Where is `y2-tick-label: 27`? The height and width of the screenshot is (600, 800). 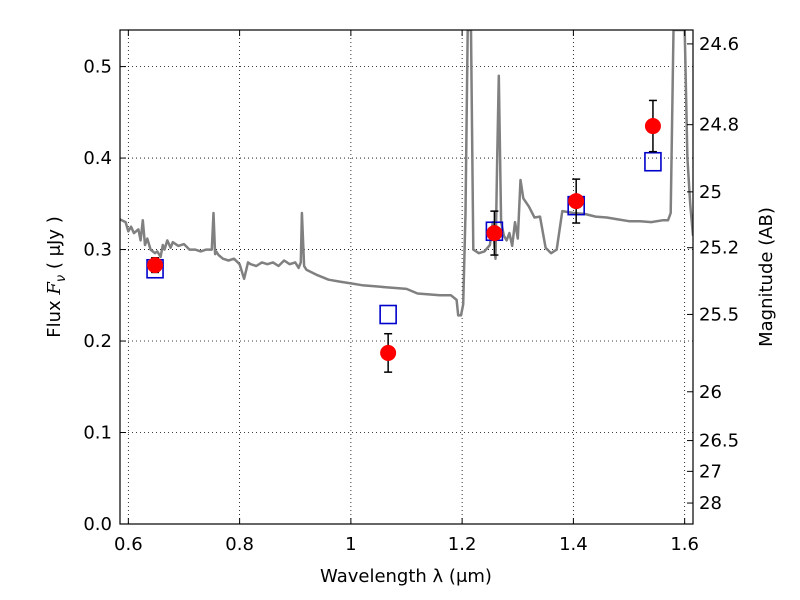 y2-tick-label: 27 is located at coordinates (710, 471).